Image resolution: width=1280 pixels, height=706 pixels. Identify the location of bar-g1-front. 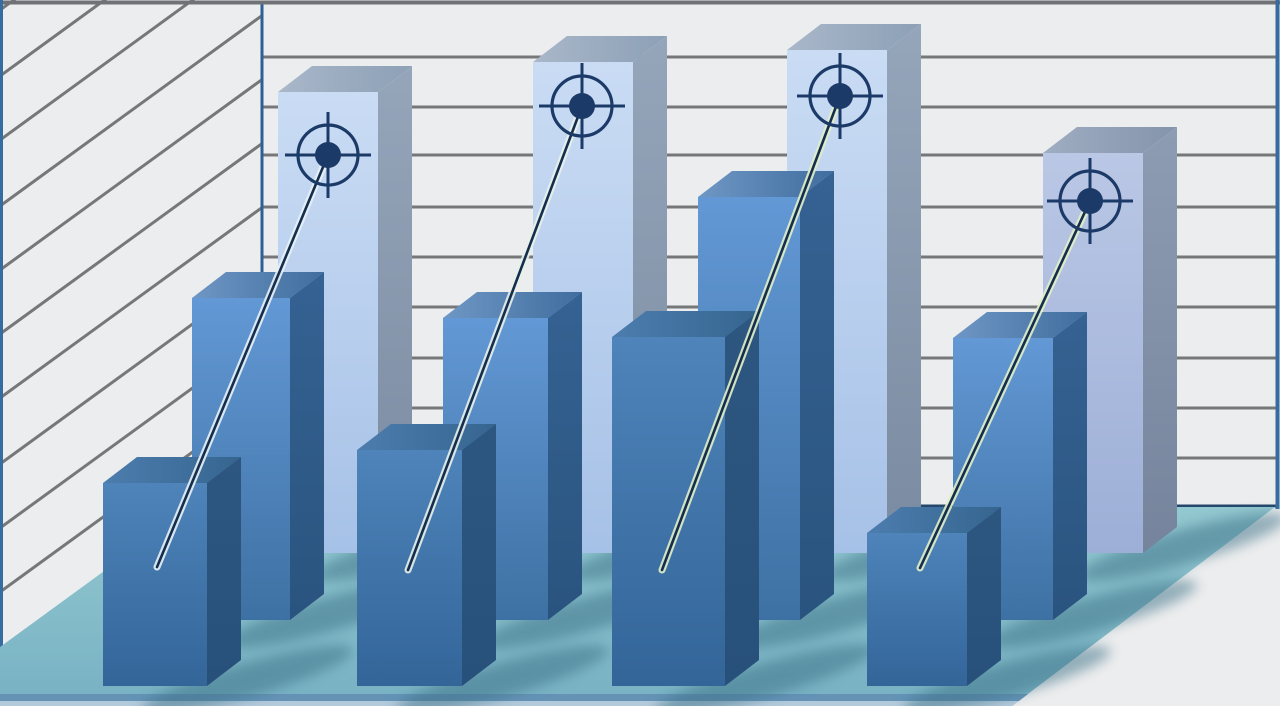
(228, 581).